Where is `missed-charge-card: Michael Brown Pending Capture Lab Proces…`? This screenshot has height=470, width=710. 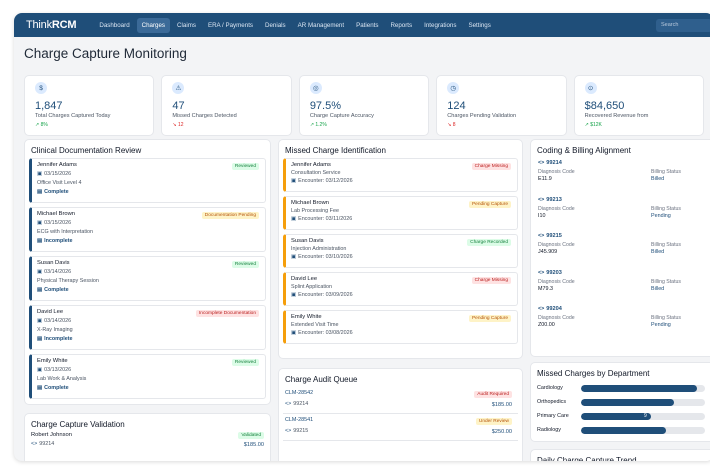
missed-charge-card: Michael Brown Pending Capture Lab Proces… is located at coordinates (400, 213).